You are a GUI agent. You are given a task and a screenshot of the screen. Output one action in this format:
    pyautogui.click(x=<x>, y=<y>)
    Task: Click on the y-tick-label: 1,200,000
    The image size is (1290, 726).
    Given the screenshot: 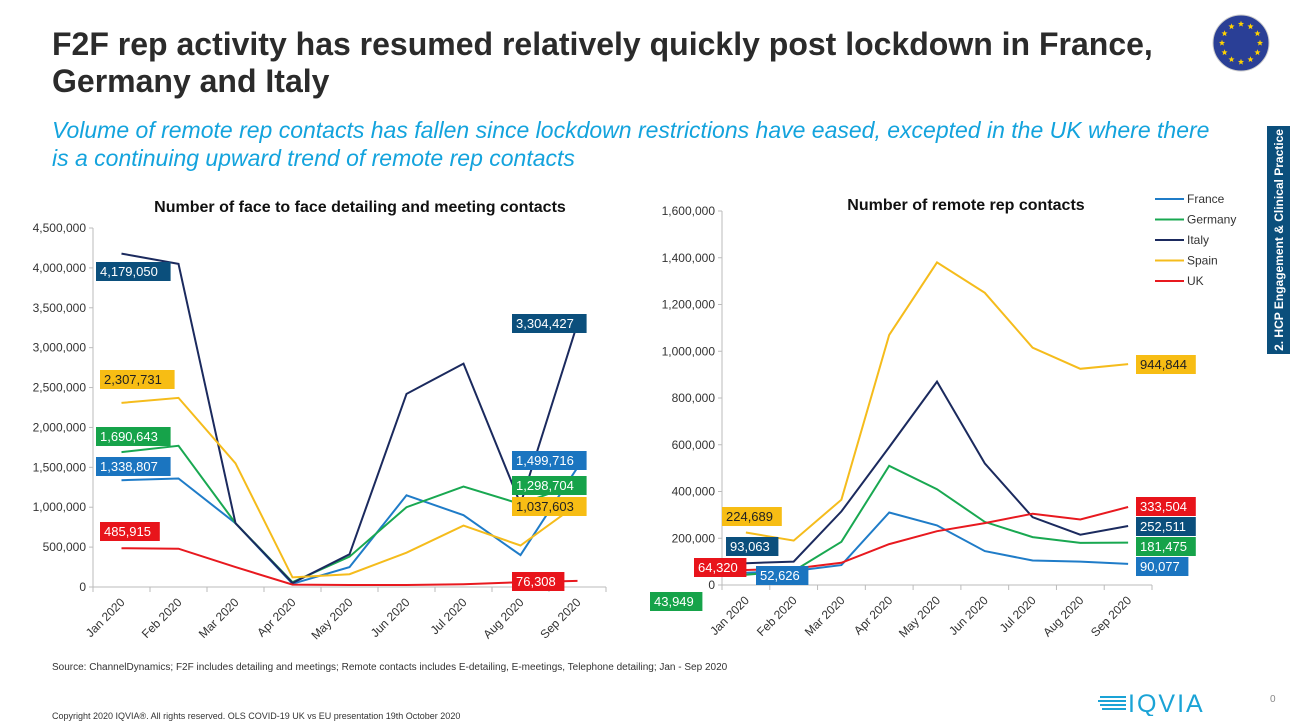 What is the action you would take?
    pyautogui.click(x=689, y=305)
    